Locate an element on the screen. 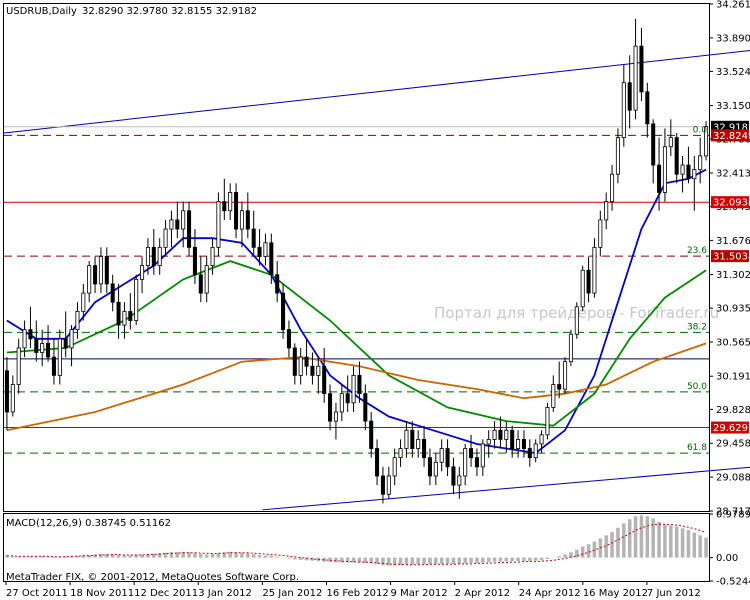 This screenshot has height=600, width=750. macd-signal-line is located at coordinates (356, 544).